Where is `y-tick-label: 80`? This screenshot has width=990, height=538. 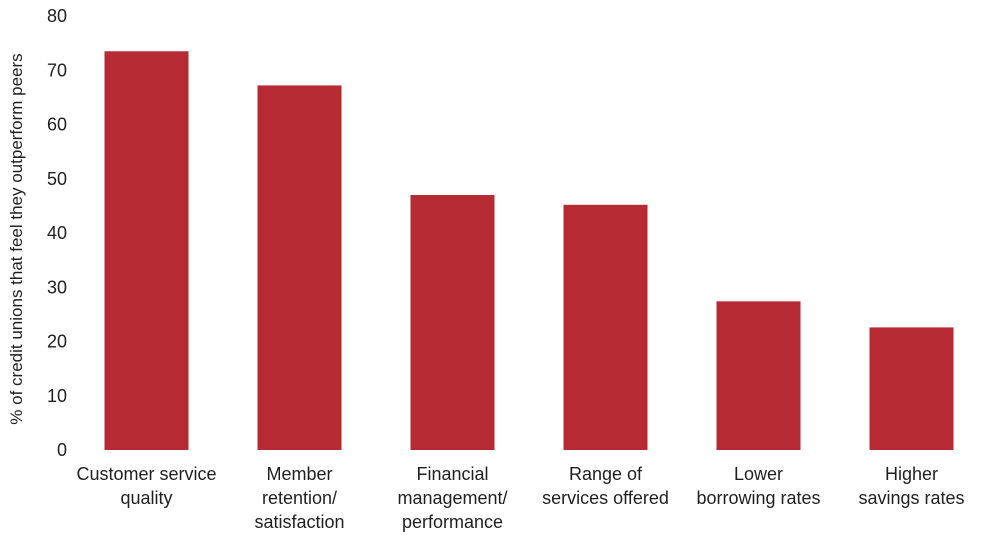 y-tick-label: 80 is located at coordinates (57, 16).